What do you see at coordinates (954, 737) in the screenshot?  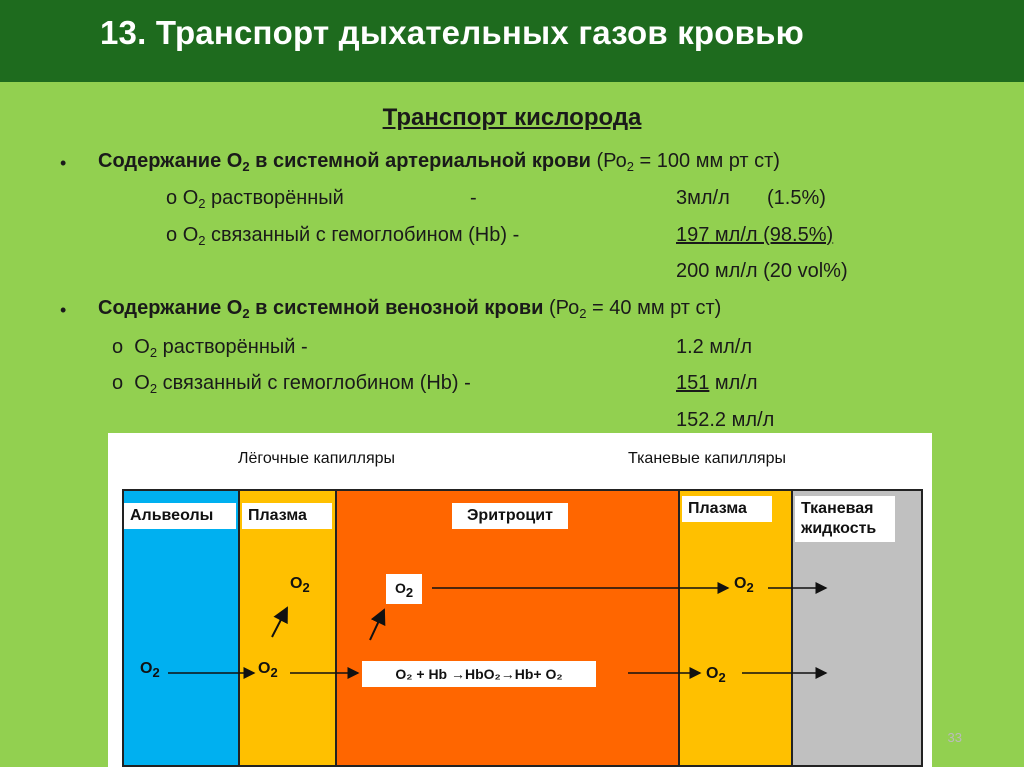 I see `page-number: 33` at bounding box center [954, 737].